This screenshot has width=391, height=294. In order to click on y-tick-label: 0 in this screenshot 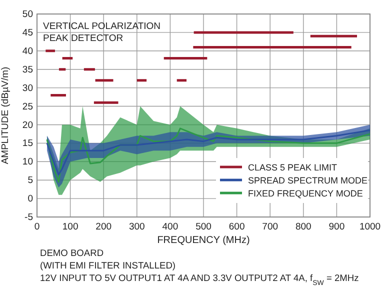, I will do `click(30, 199)`.